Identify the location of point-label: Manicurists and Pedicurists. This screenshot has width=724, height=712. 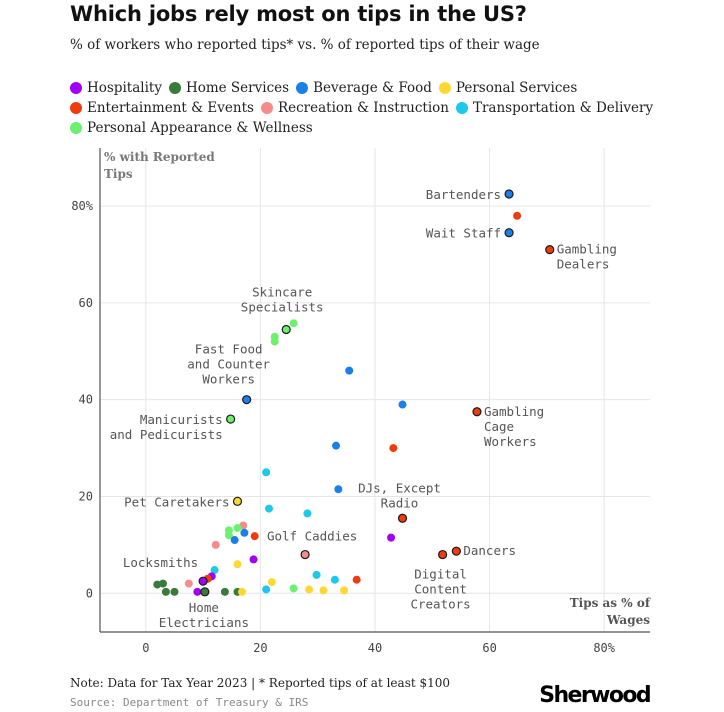
(166, 427).